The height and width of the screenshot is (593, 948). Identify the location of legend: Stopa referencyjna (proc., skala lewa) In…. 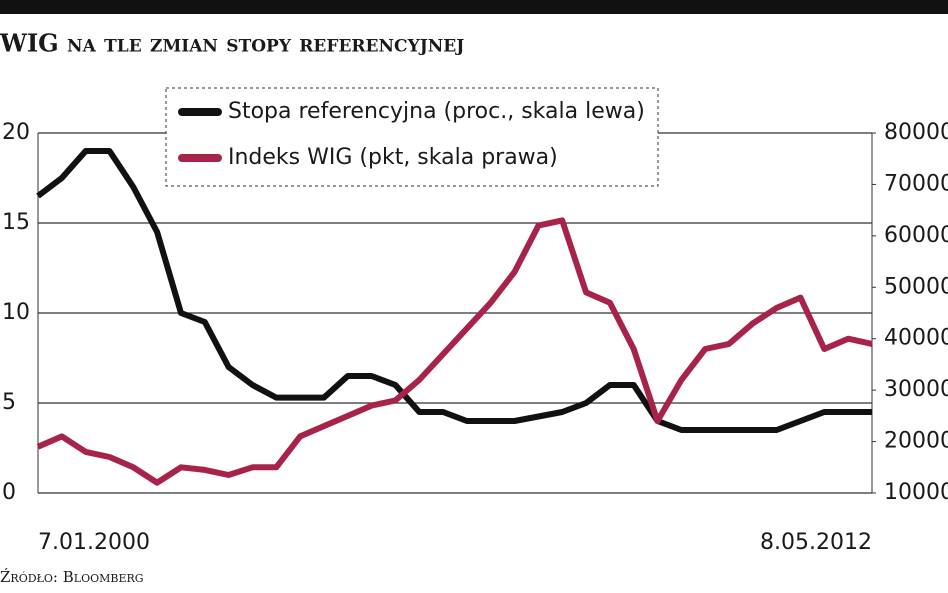
(412, 137).